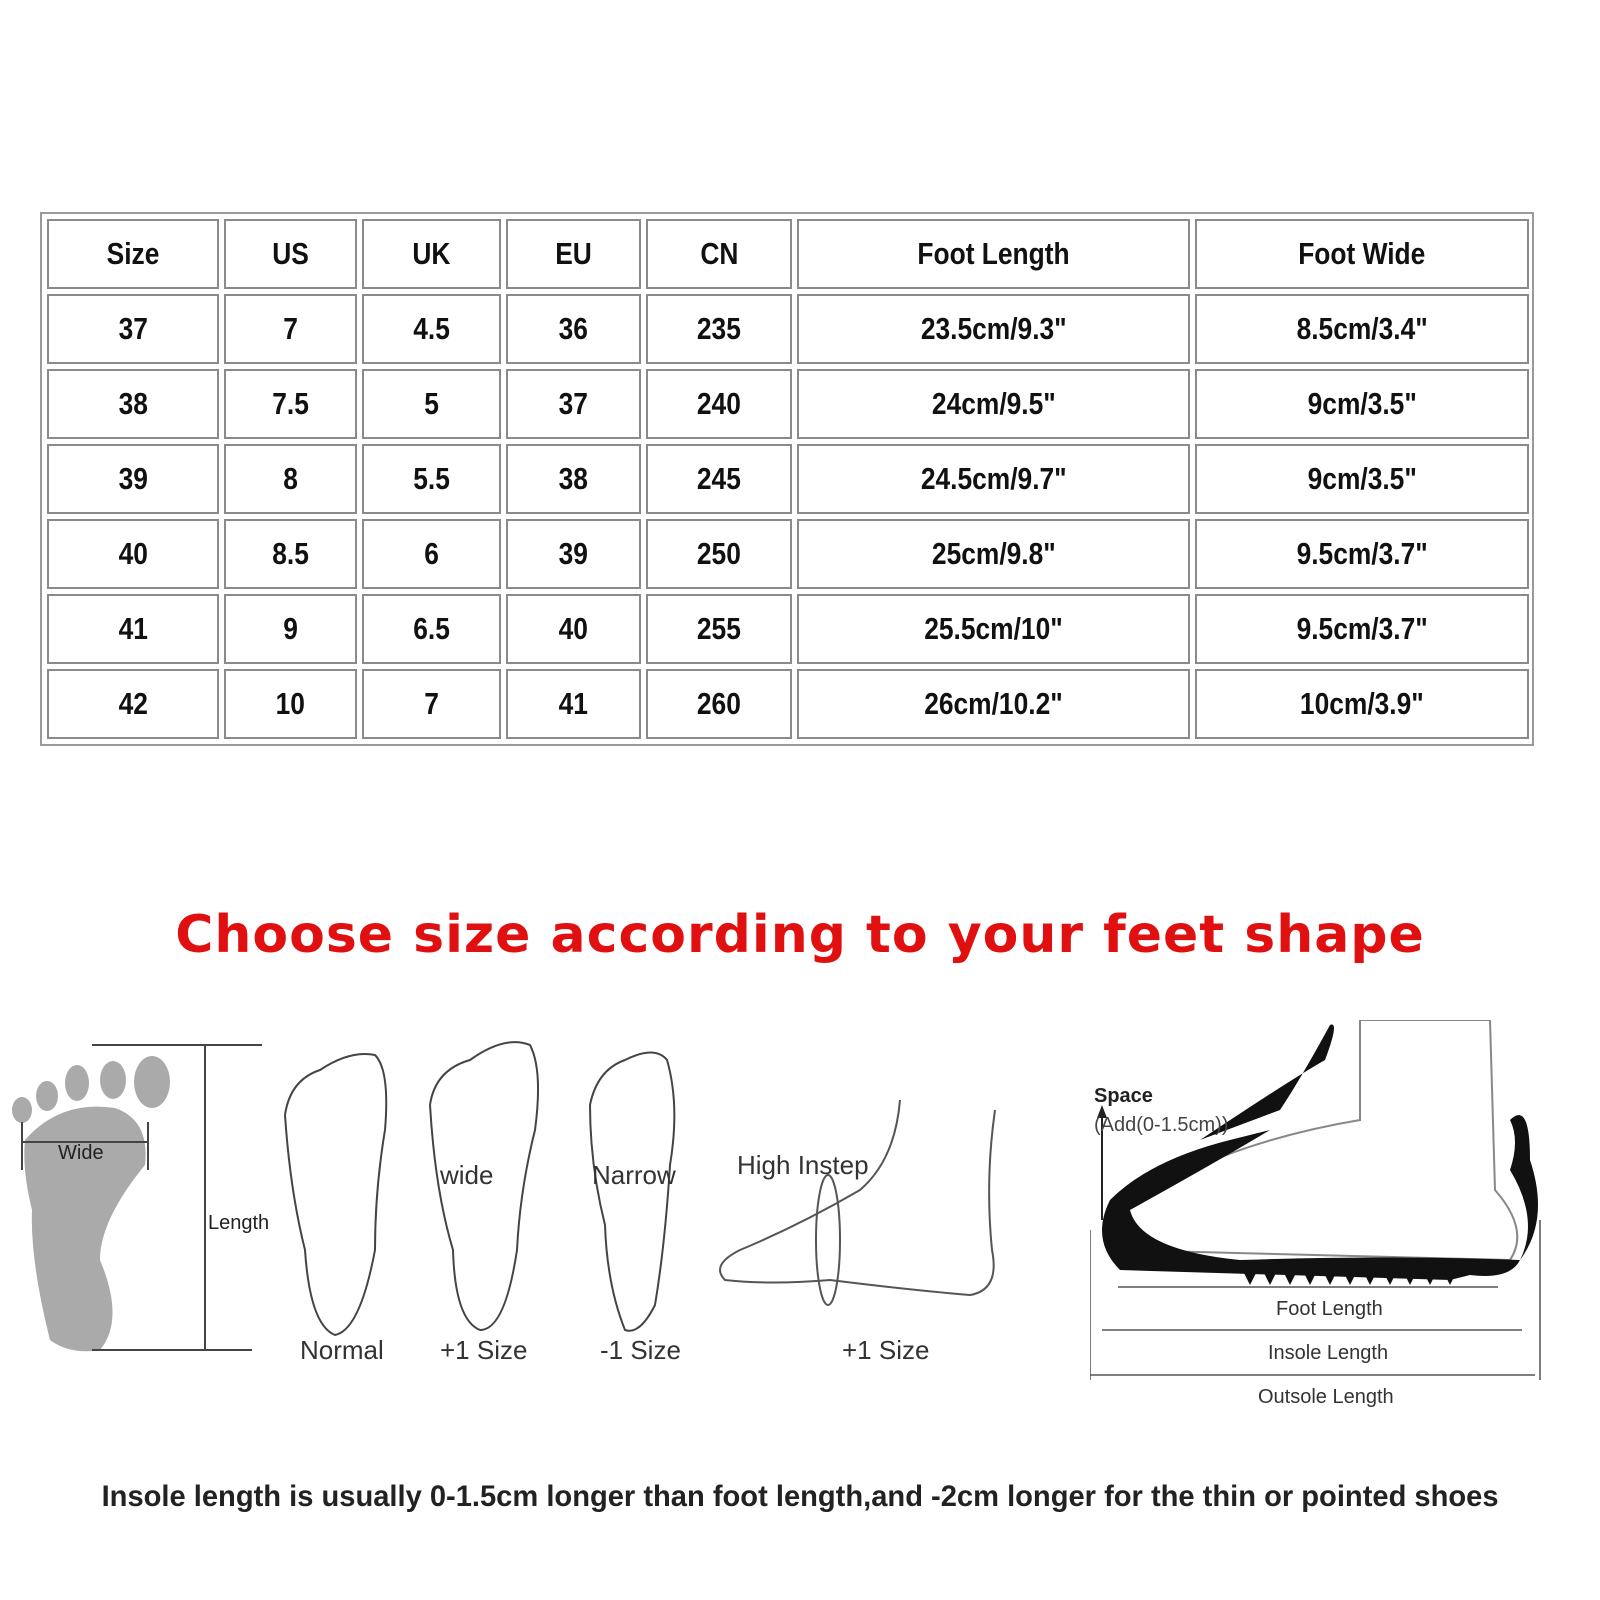  I want to click on cell-foot-length: 25cm/9.8", so click(993, 554).